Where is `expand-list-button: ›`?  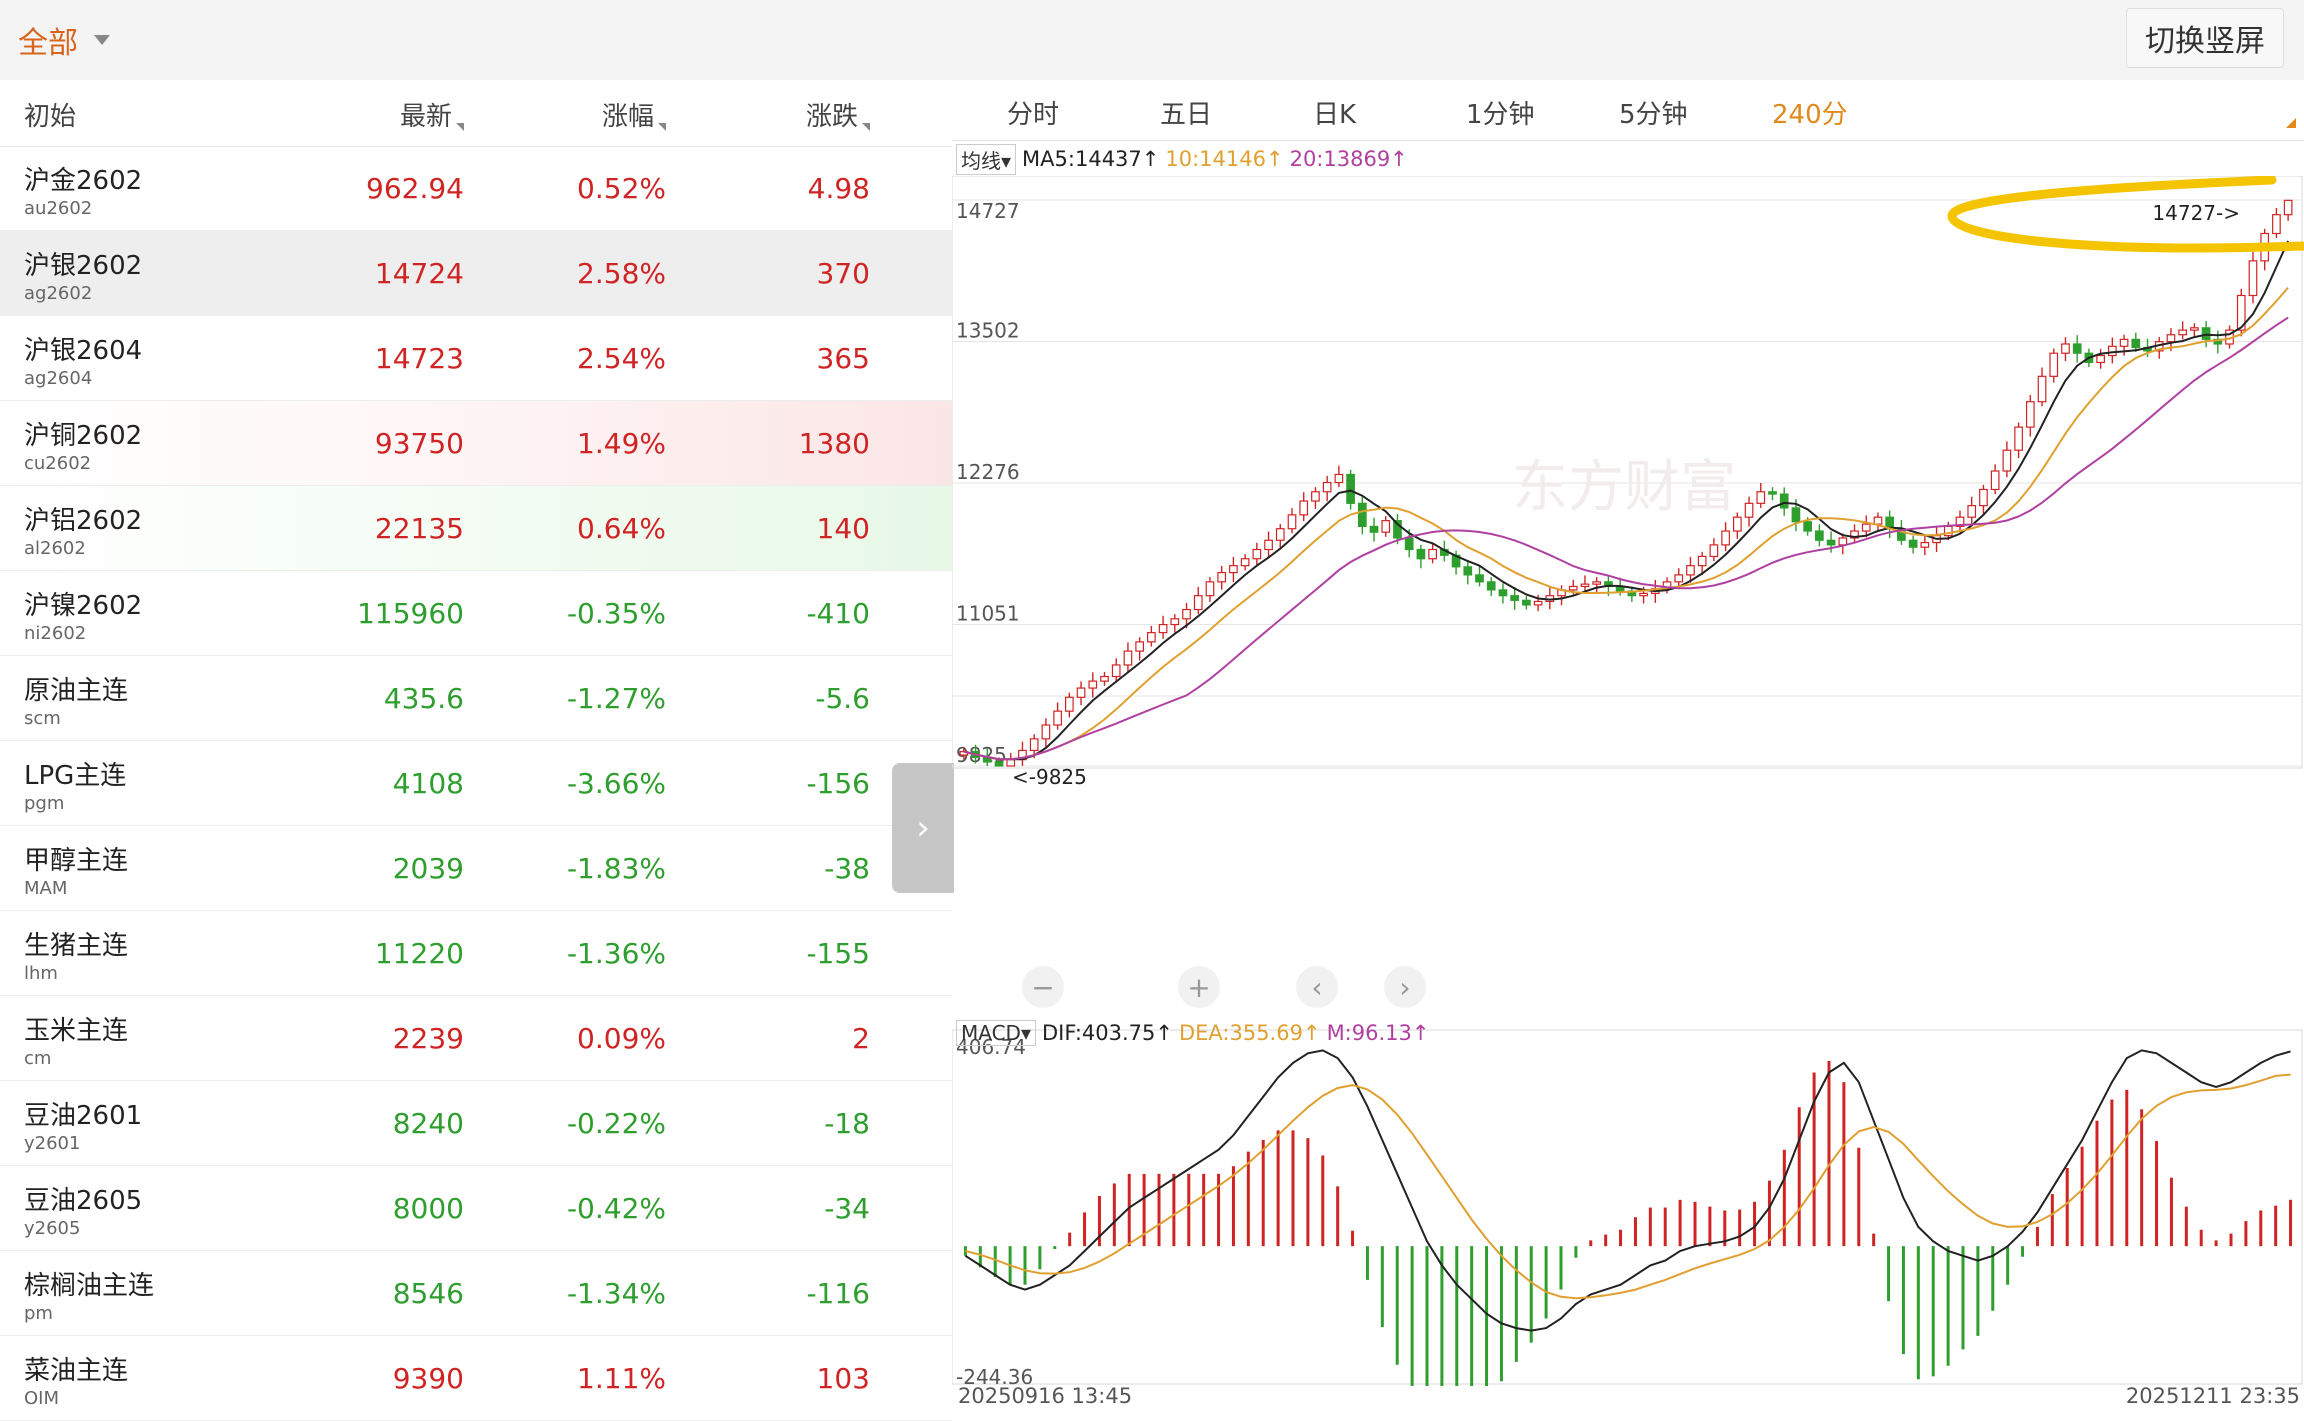 expand-list-button: › is located at coordinates (923, 828).